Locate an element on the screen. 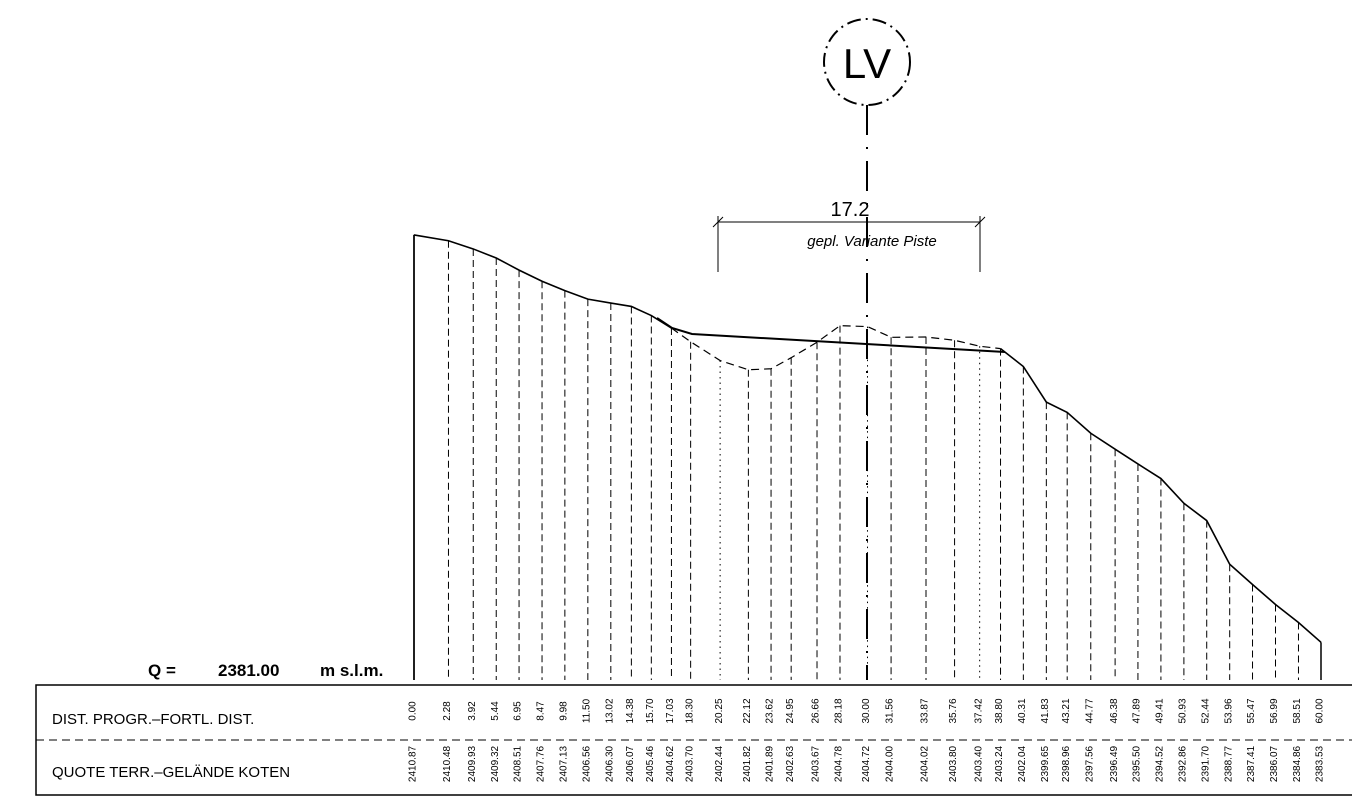 This screenshot has width=1352, height=796. marker-circle is located at coordinates (867, 62).